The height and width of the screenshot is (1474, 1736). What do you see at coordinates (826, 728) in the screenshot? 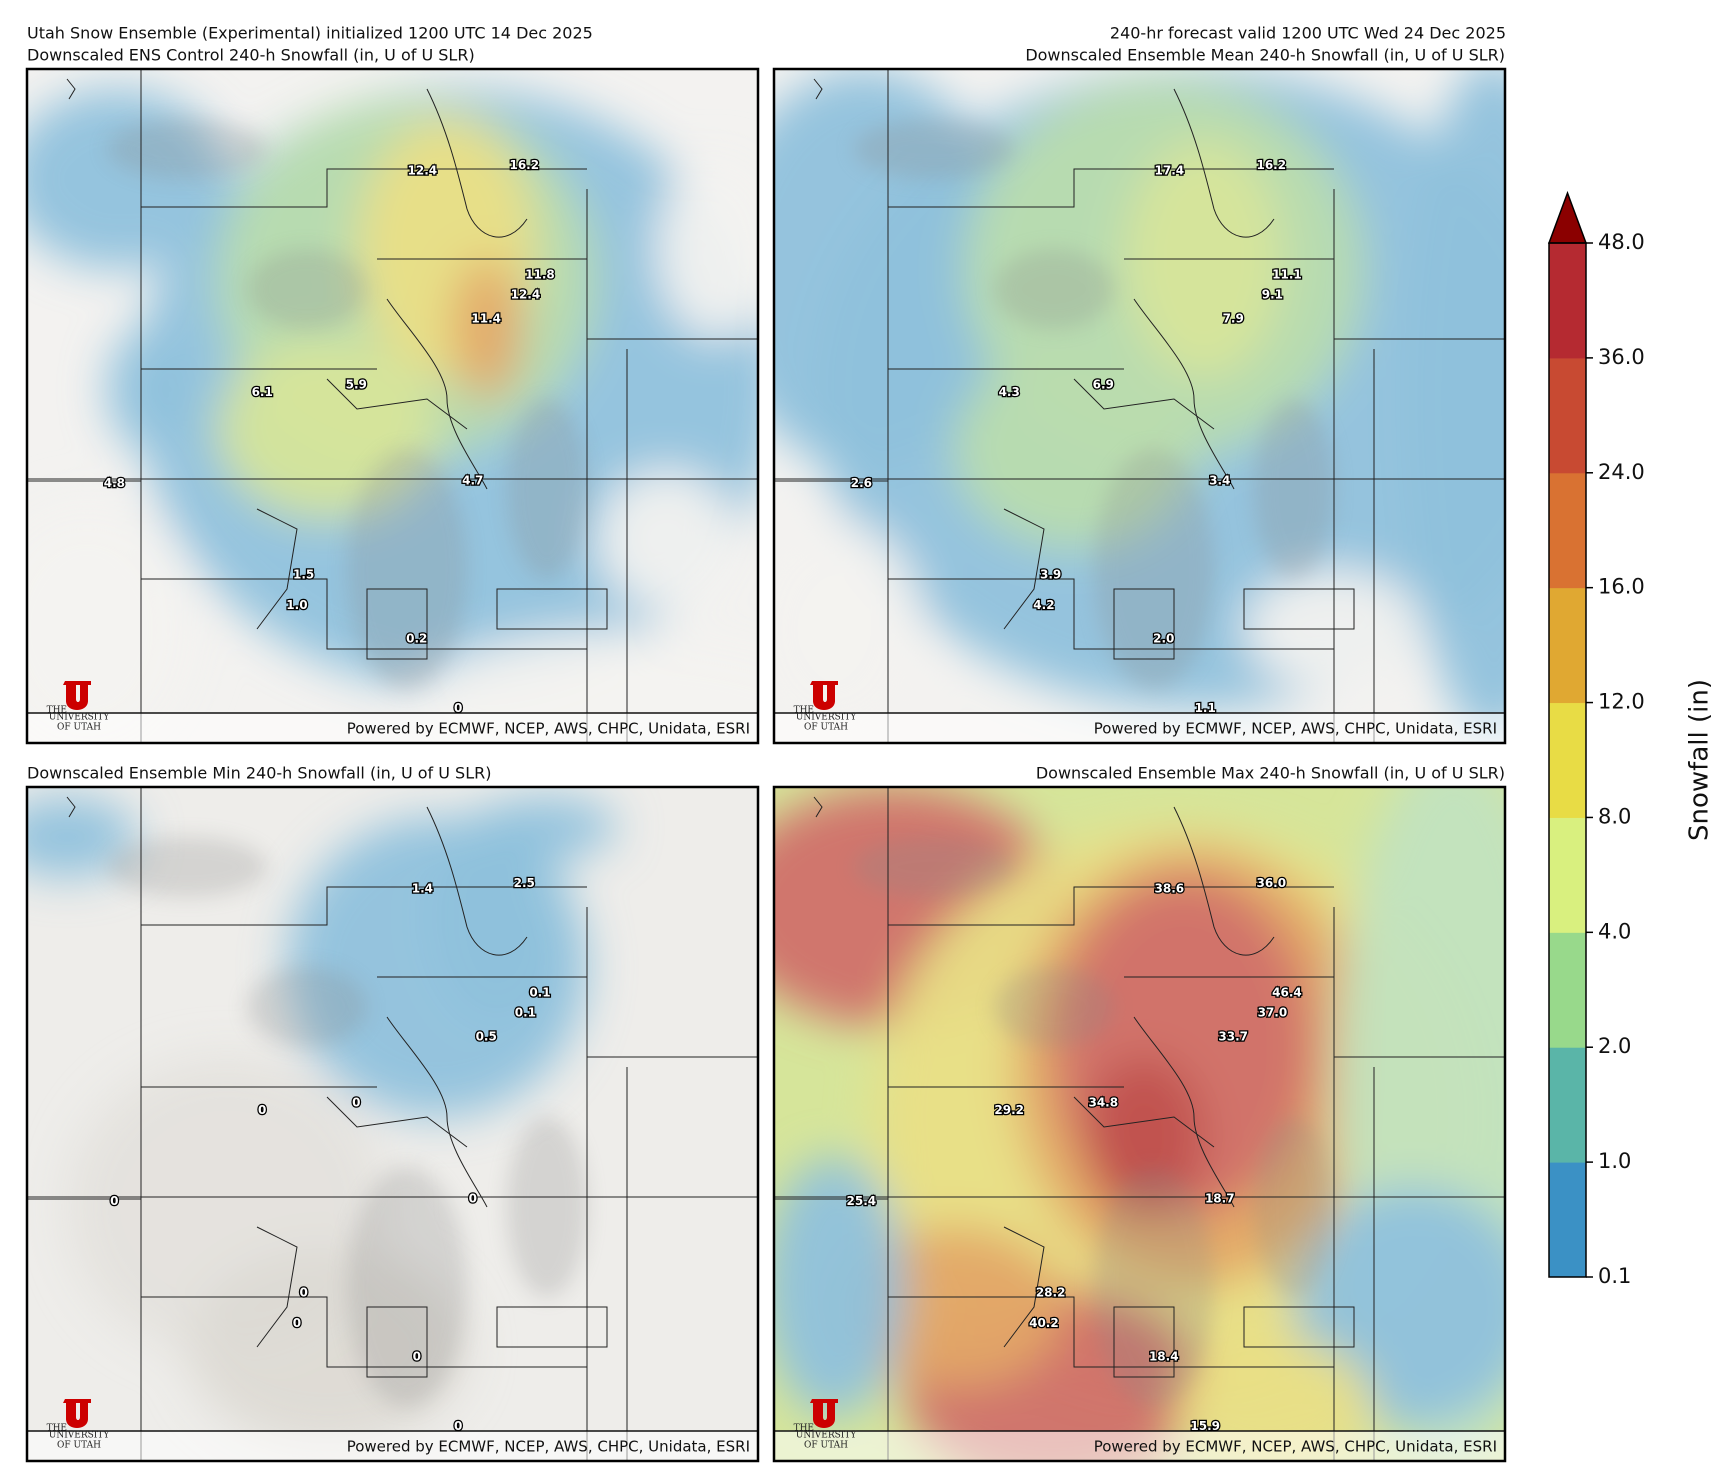
I see `logo-text: OF UTAH` at bounding box center [826, 728].